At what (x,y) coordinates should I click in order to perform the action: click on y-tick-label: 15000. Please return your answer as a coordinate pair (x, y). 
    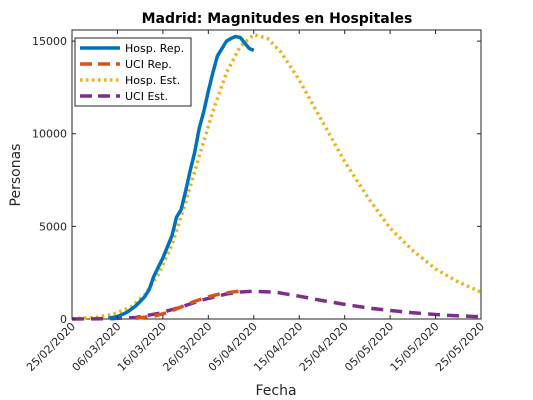
    Looking at the image, I should click on (49, 41).